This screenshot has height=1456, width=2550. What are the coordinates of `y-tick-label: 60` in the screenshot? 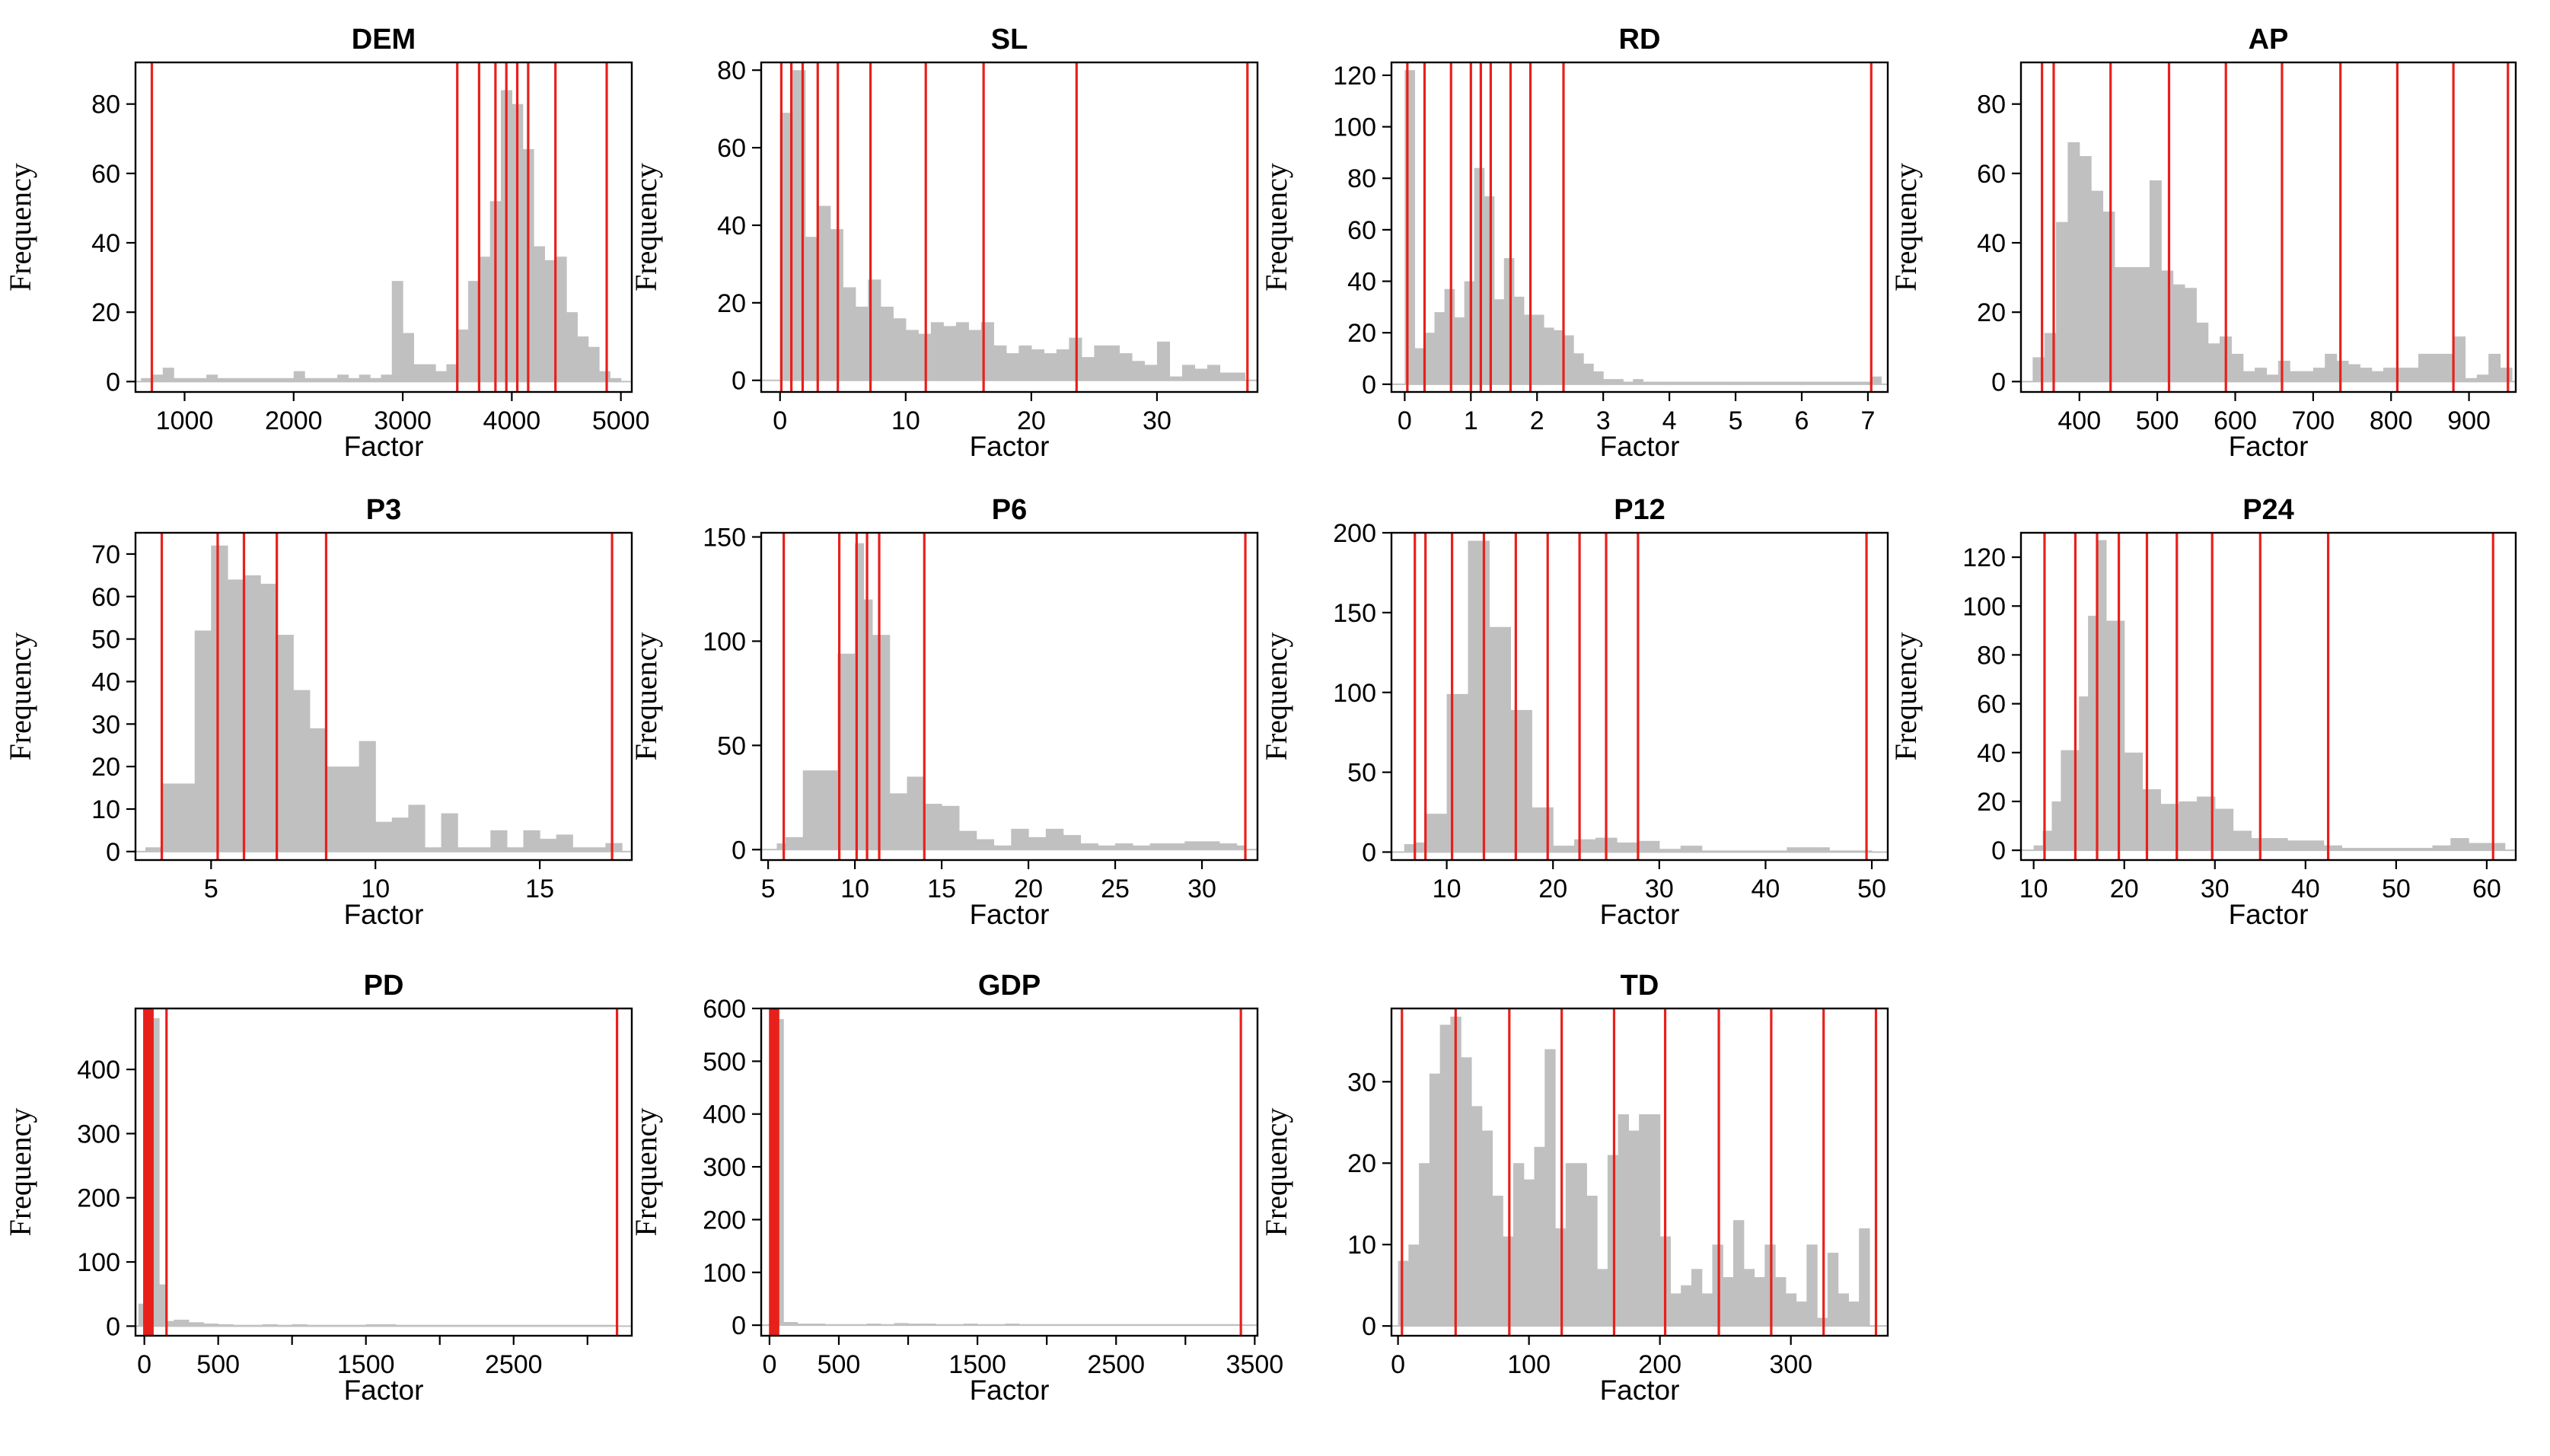 It's located at (1991, 174).